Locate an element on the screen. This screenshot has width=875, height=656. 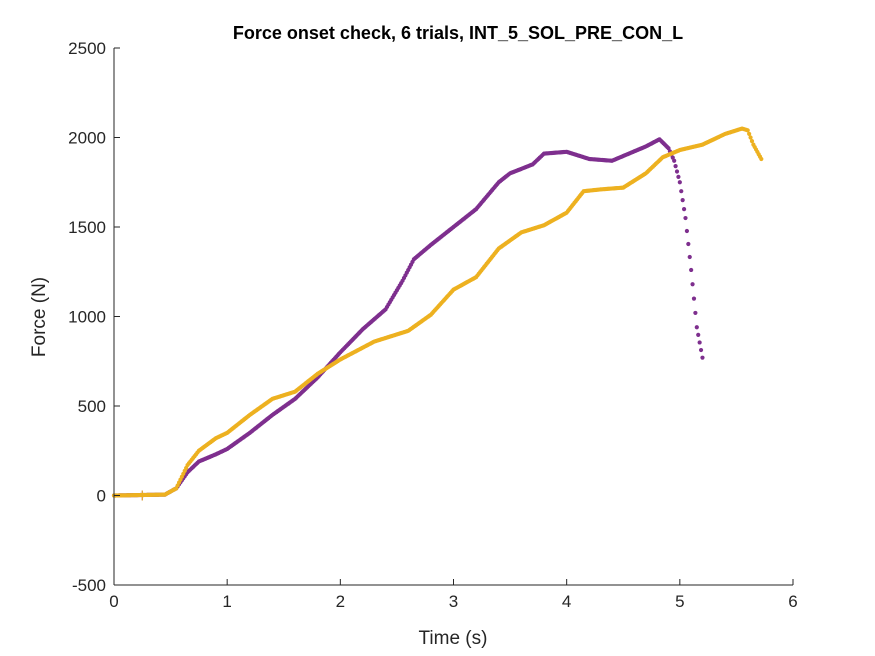
x-tick-label: 3 is located at coordinates (453, 601).